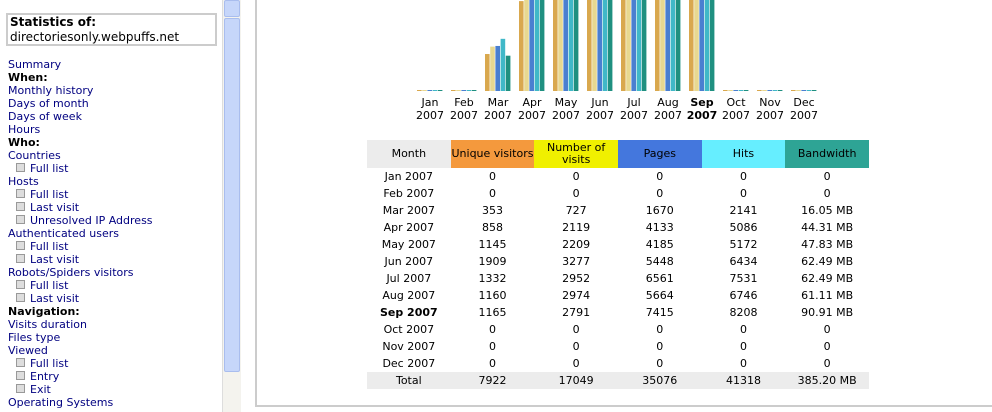  Describe the element at coordinates (409, 329) in the screenshot. I see `month-cell: Oct 2007` at that location.